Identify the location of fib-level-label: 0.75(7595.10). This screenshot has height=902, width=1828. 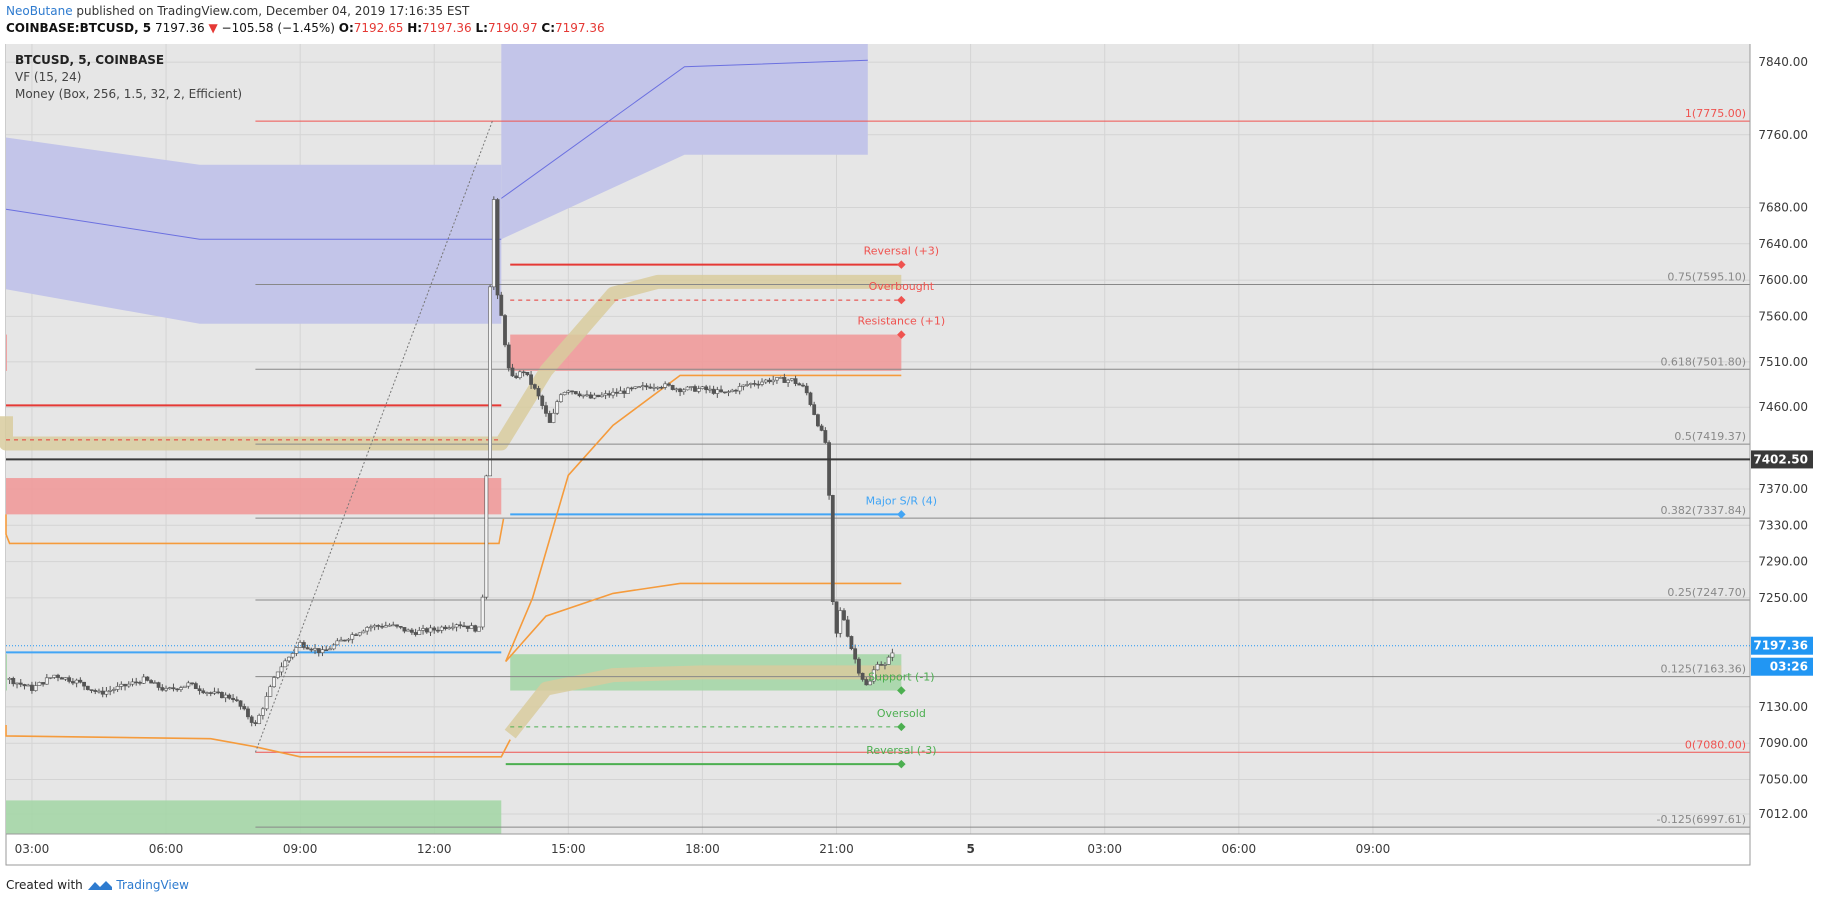
(1706, 277).